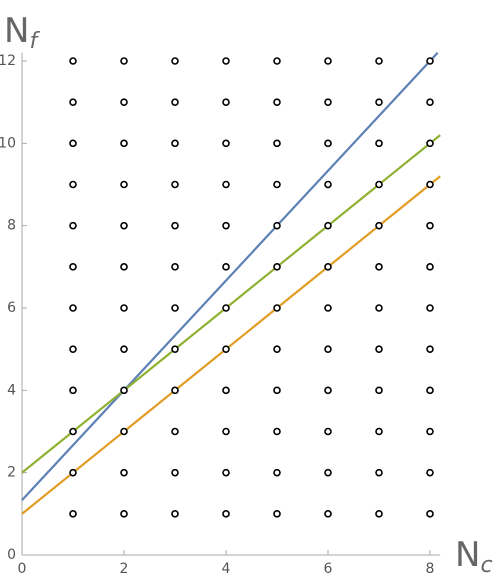 This screenshot has height=581, width=498. I want to click on y-tick-label: 6, so click(11, 308).